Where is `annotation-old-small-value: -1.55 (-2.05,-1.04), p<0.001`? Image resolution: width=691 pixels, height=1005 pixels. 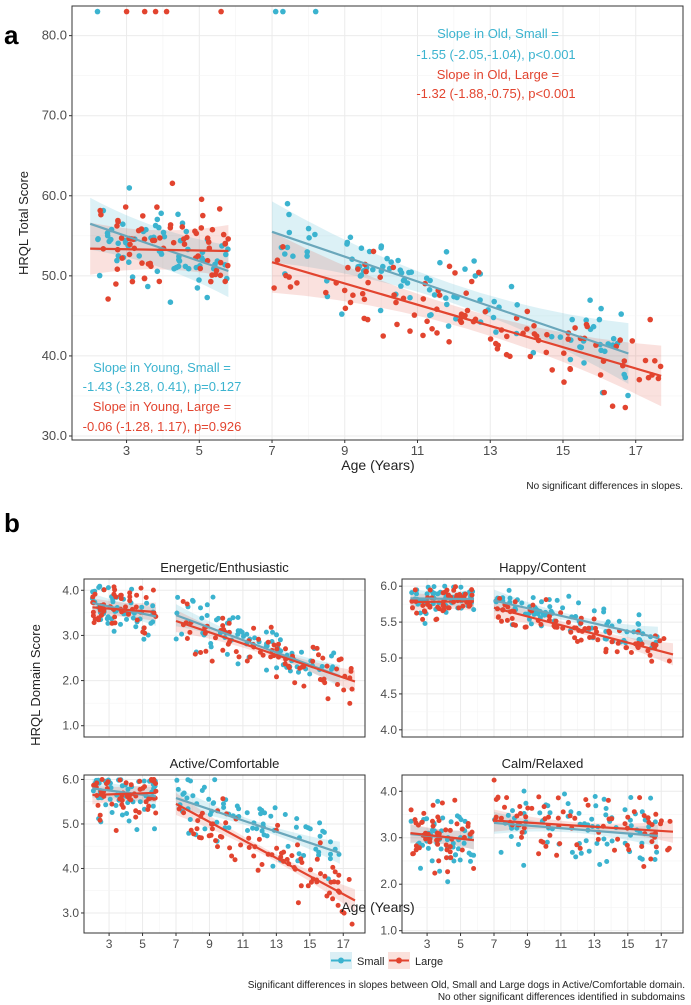 annotation-old-small-value: -1.55 (-2.05,-1.04), p<0.001 is located at coordinates (495, 54).